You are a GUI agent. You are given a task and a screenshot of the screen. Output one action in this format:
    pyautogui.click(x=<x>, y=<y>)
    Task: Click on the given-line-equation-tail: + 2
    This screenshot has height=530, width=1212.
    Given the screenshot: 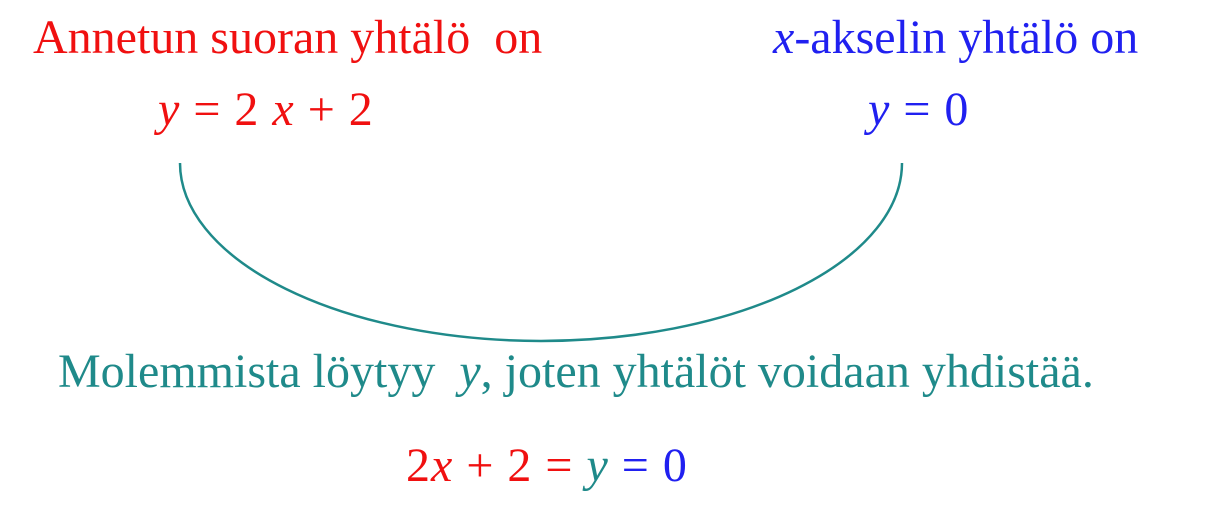 What is the action you would take?
    pyautogui.click(x=334, y=109)
    